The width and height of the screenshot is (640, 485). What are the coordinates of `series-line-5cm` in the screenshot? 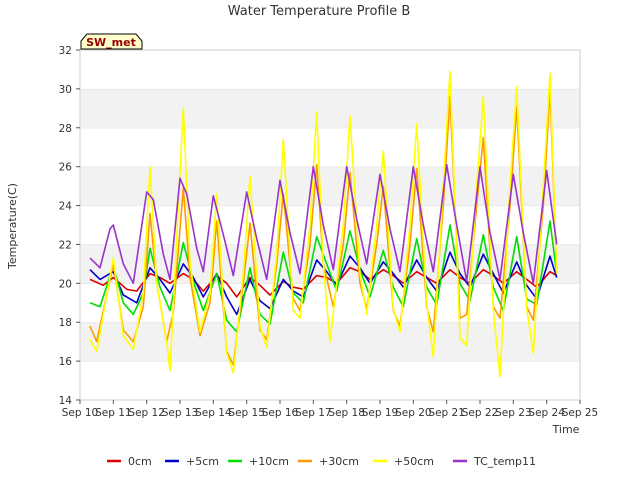 It's located at (323, 283).